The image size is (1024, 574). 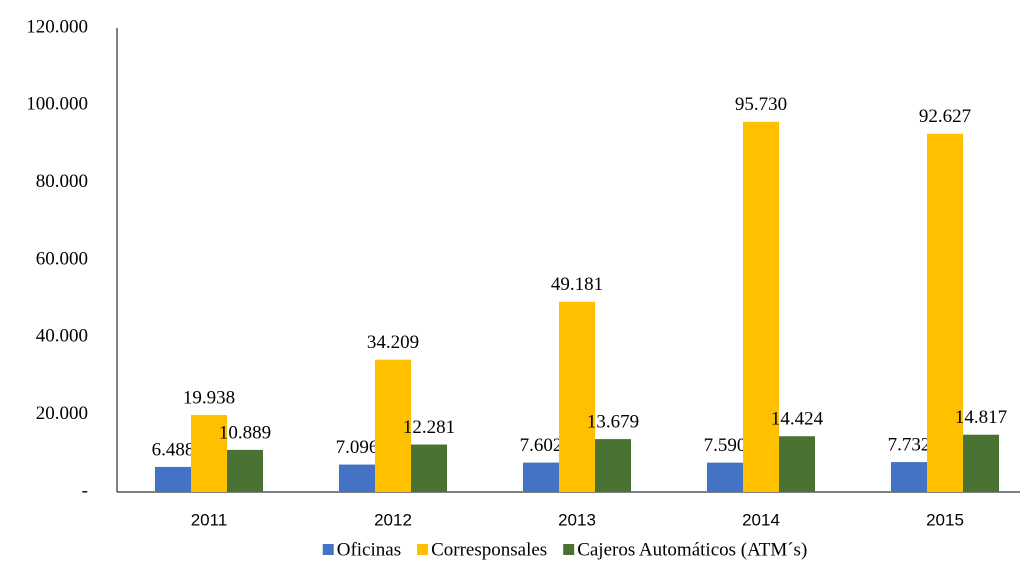 I want to click on data-label: 14.817, so click(x=981, y=417).